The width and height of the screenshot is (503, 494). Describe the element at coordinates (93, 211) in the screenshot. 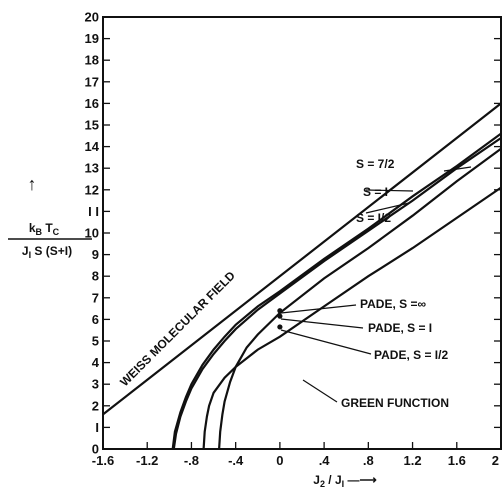

I see `y-tick-label: I I` at that location.